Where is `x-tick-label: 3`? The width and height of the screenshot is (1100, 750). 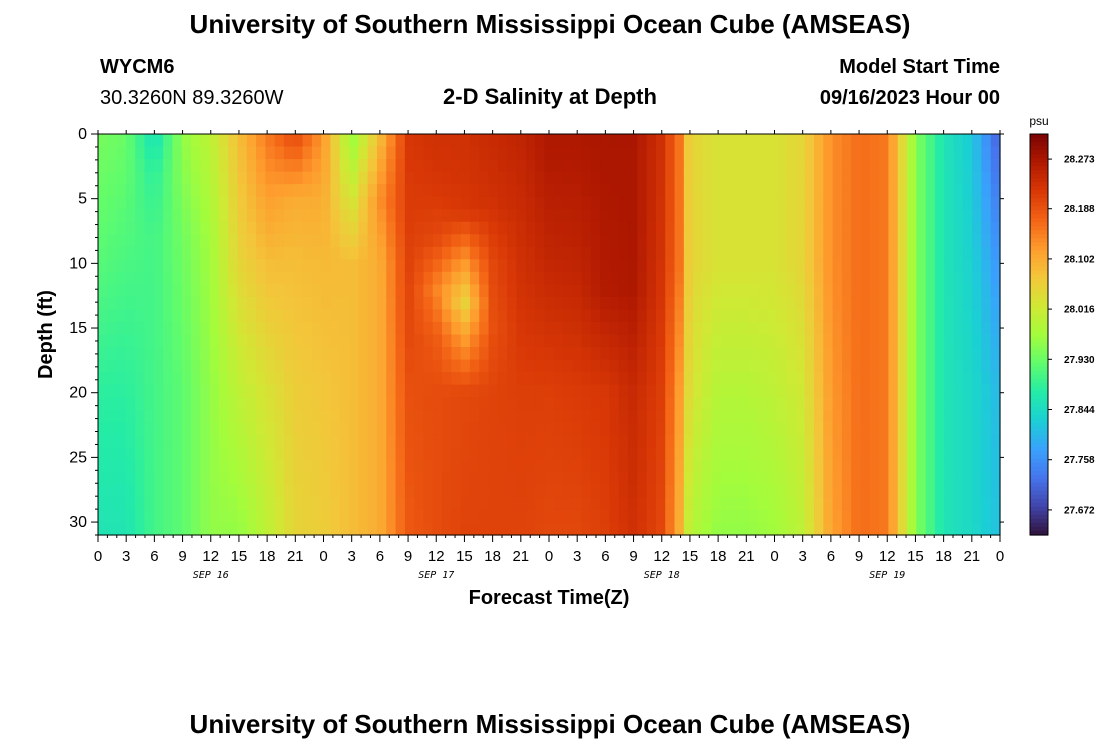
x-tick-label: 3 is located at coordinates (803, 556).